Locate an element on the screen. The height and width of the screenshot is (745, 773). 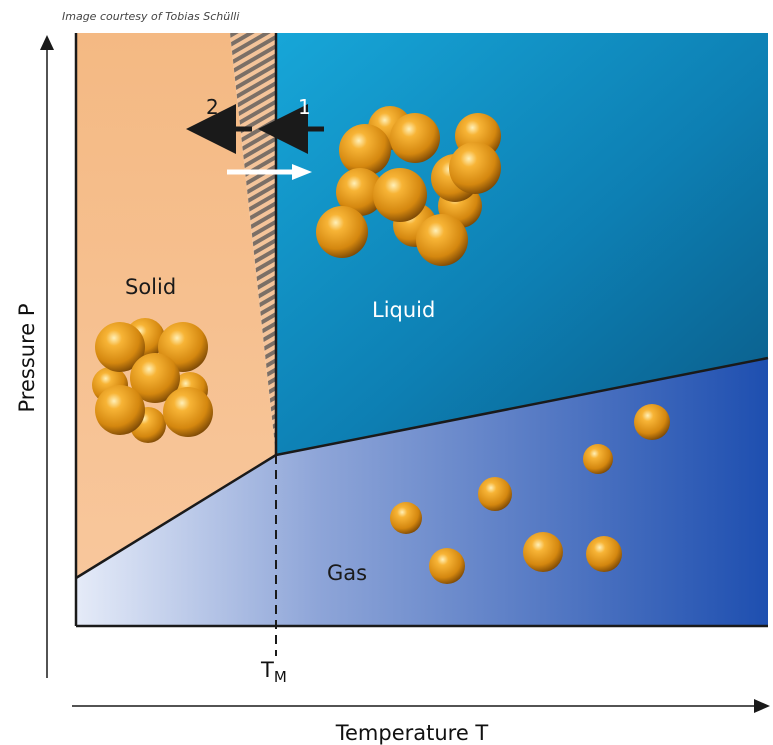
melting-label-main: T is located at coordinates (267, 670).